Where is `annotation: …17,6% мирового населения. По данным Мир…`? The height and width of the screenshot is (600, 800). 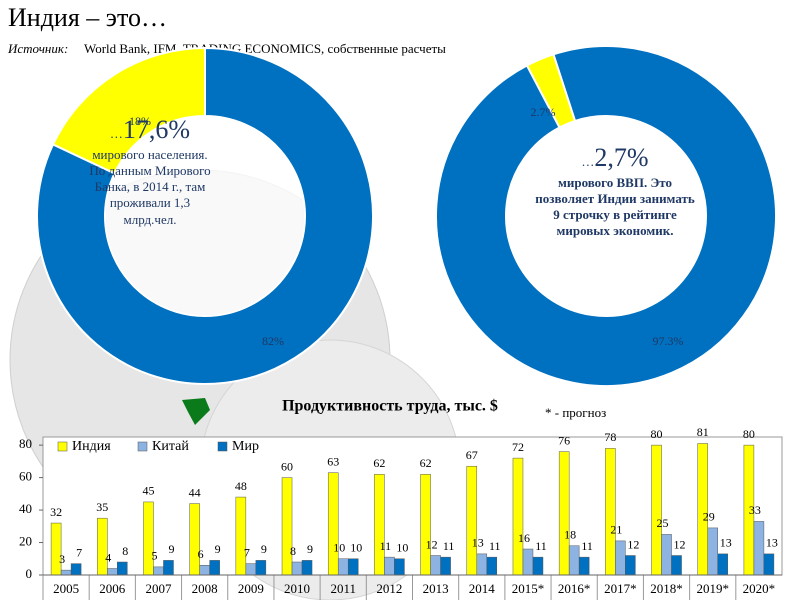 annotation: …17,6% мирового населения. По данным Мир… is located at coordinates (150, 171).